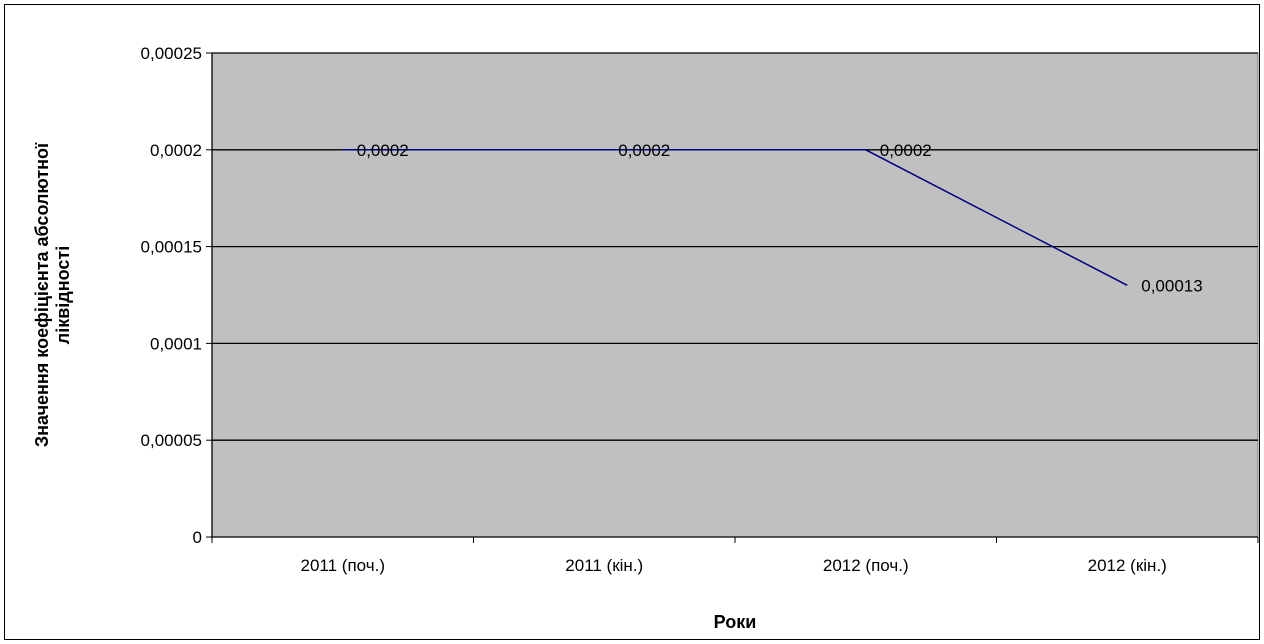 This screenshot has height=644, width=1264. What do you see at coordinates (735, 622) in the screenshot?
I see `x-axis-title: Роки` at bounding box center [735, 622].